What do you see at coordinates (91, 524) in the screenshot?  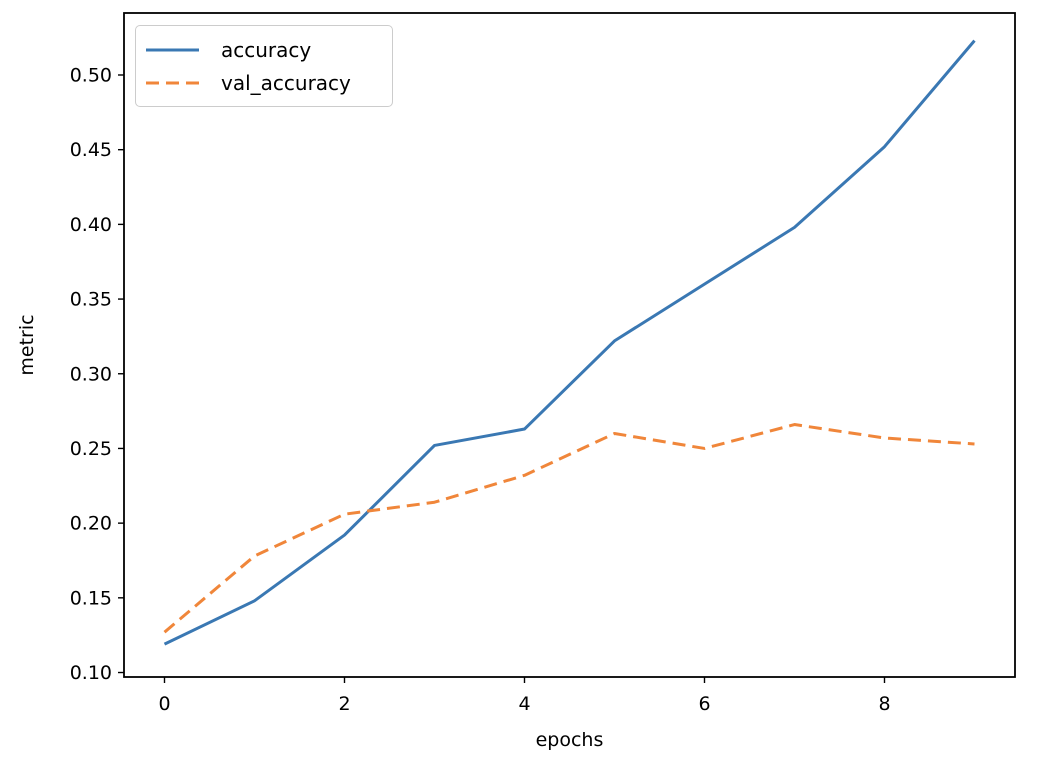 I see `y-tick-label: 0.20` at bounding box center [91, 524].